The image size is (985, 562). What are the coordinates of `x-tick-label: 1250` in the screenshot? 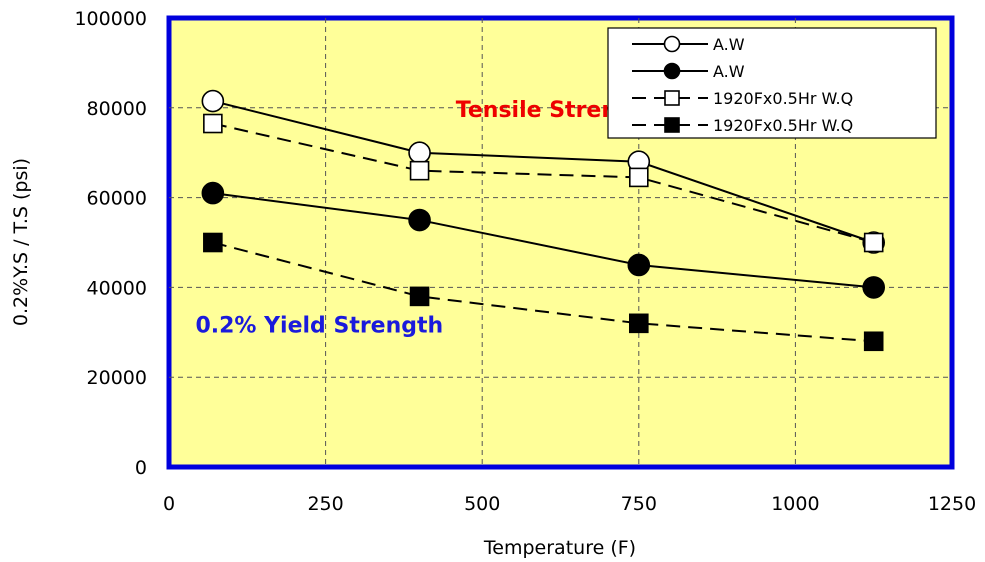 It's located at (952, 504).